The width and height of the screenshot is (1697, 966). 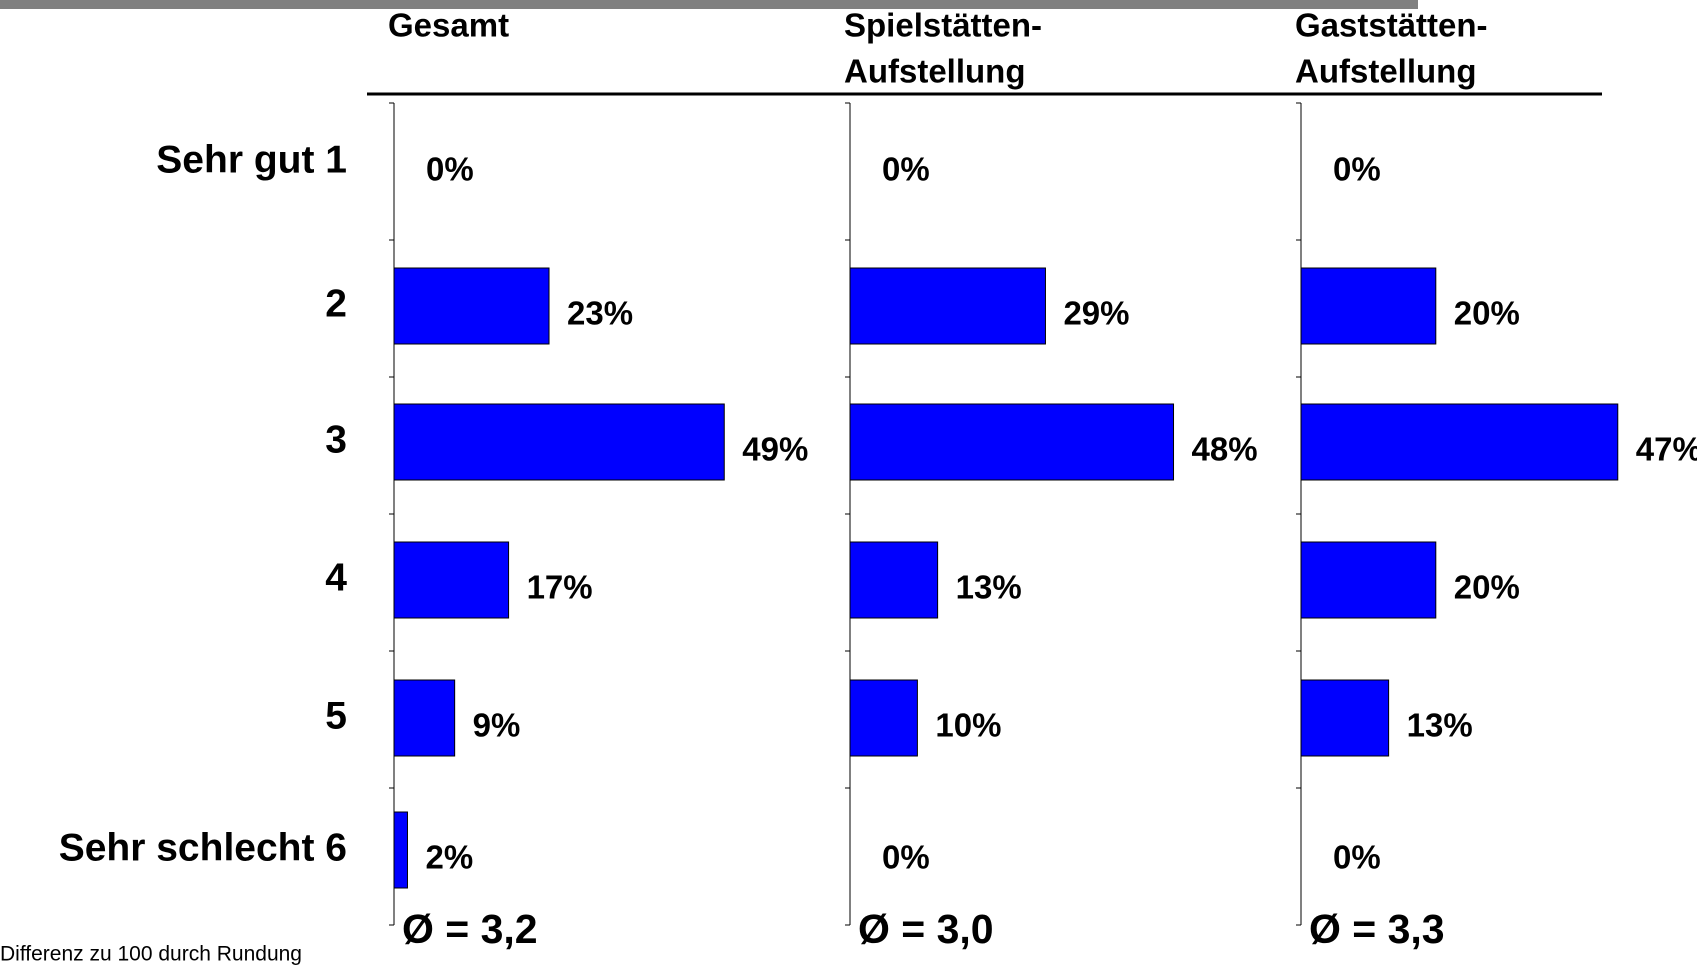 I want to click on row-label: 4, so click(x=336, y=577).